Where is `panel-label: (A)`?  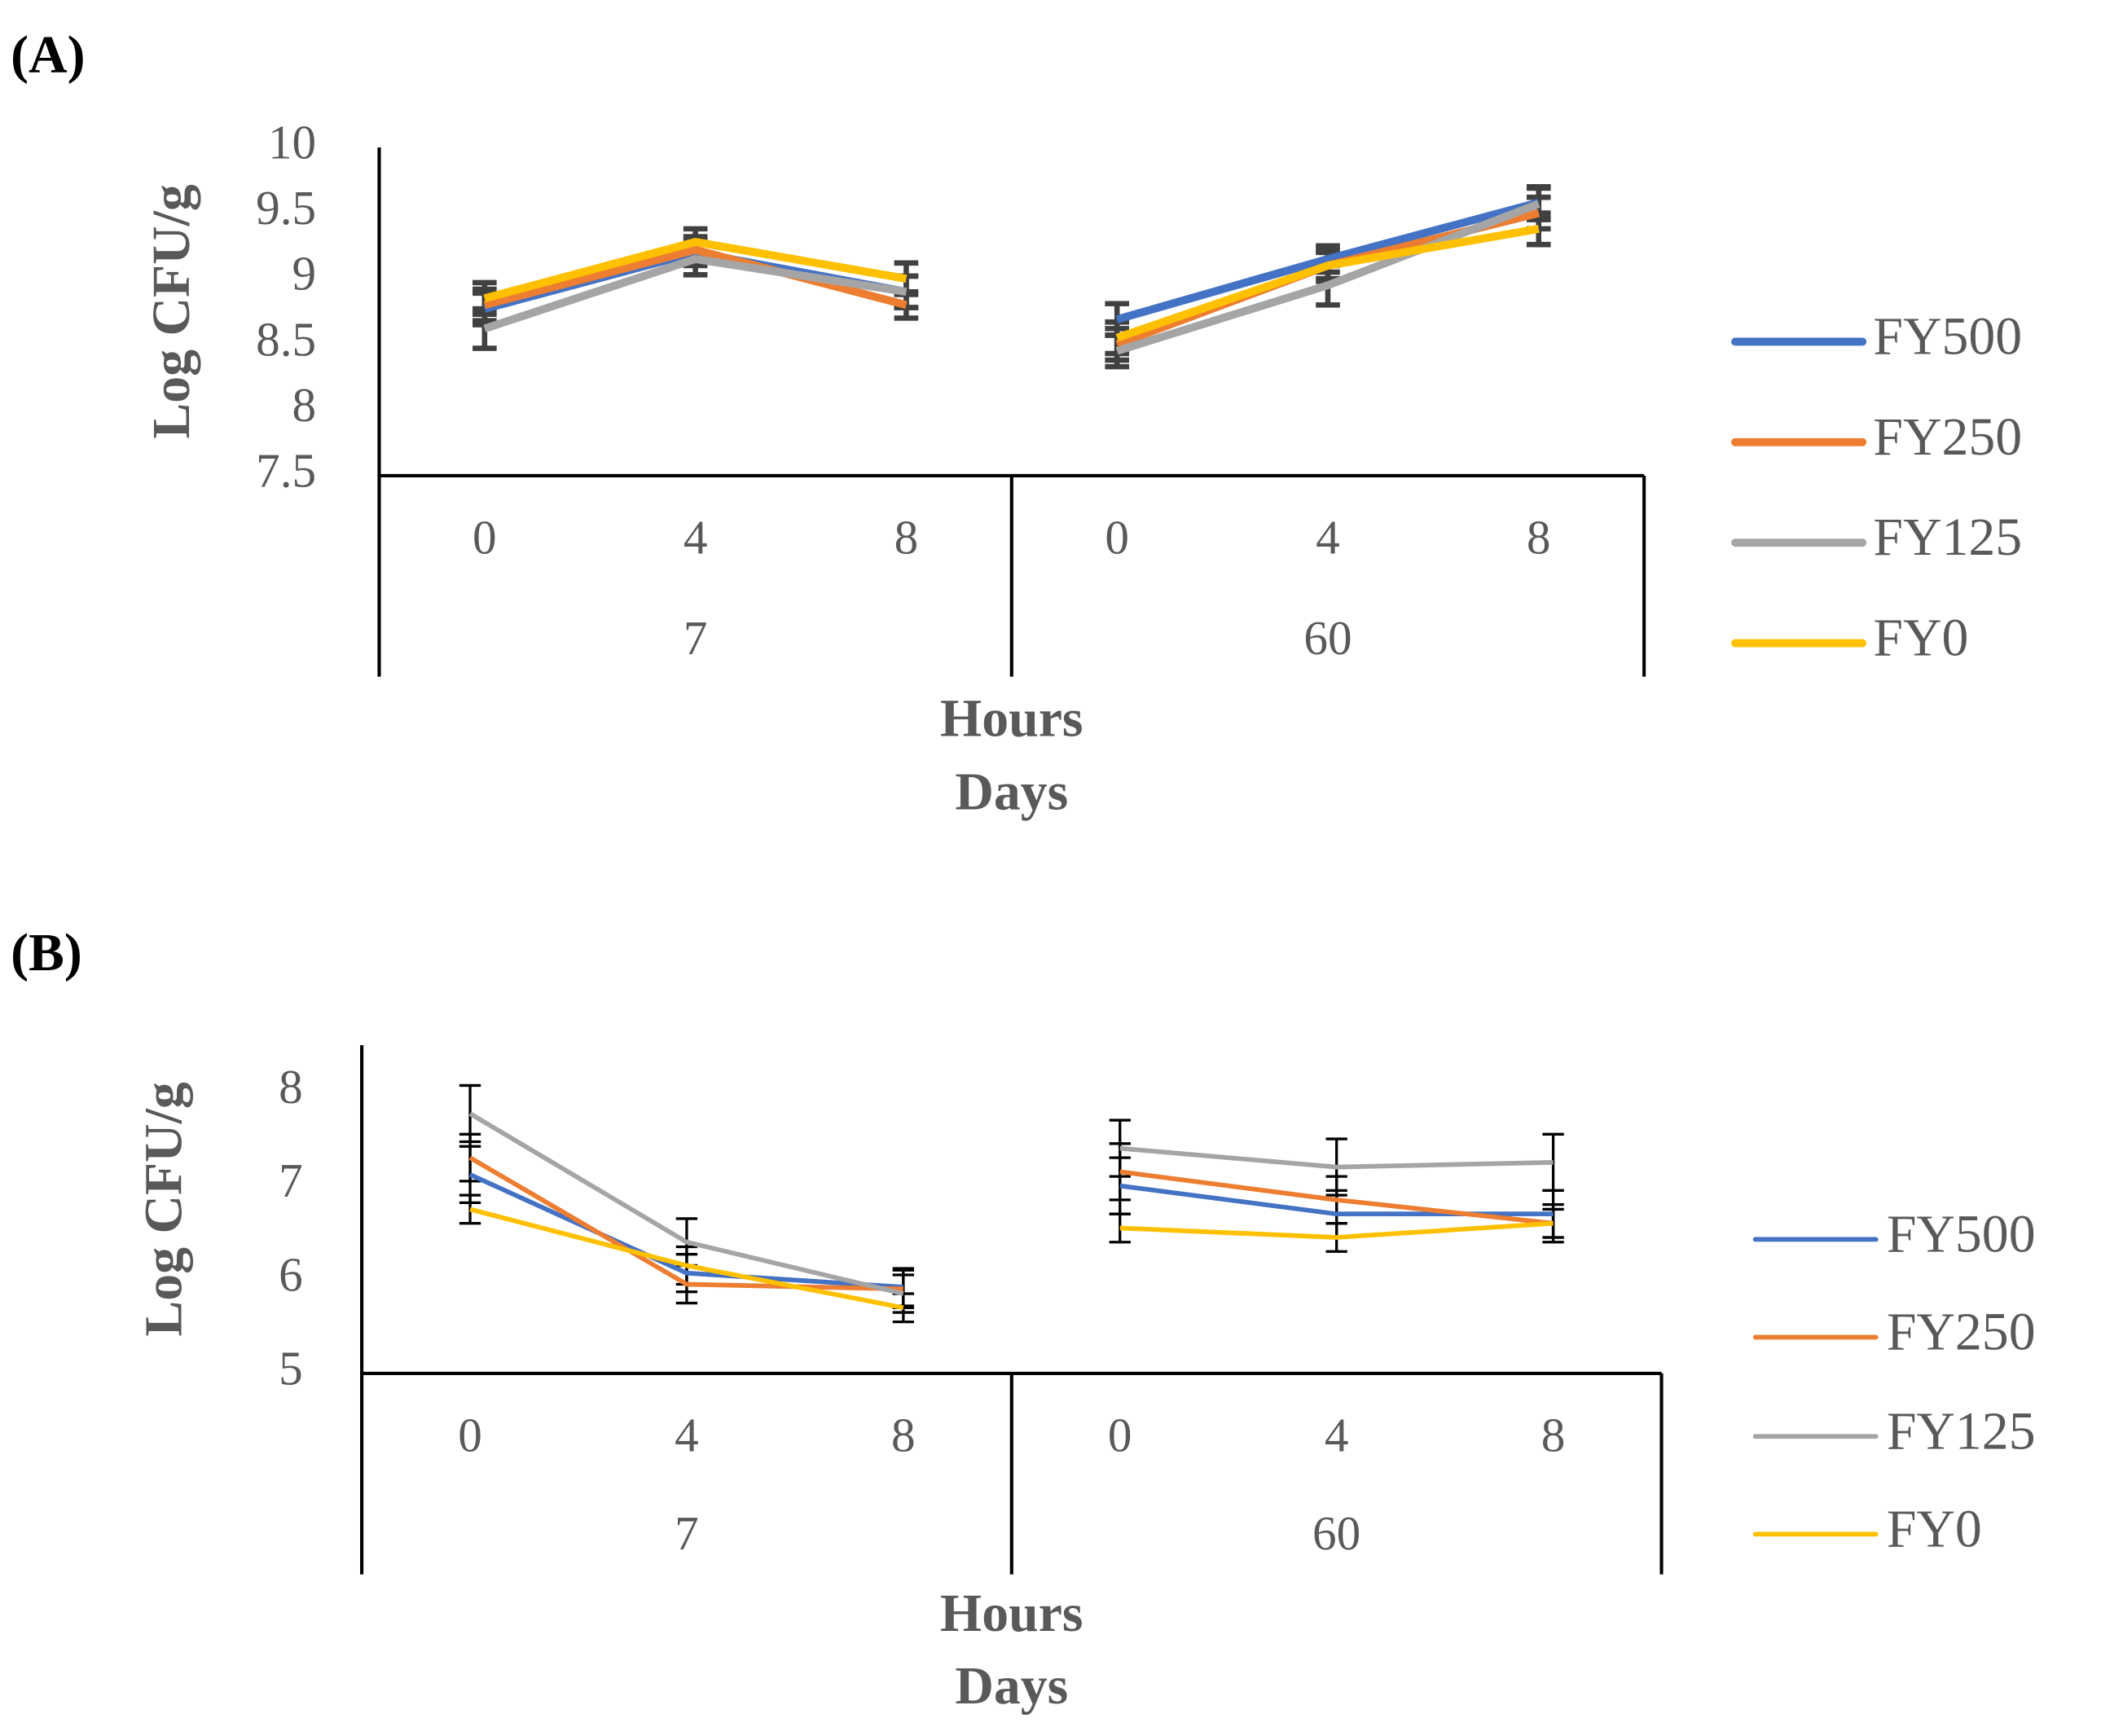
panel-label: (A) is located at coordinates (48, 55).